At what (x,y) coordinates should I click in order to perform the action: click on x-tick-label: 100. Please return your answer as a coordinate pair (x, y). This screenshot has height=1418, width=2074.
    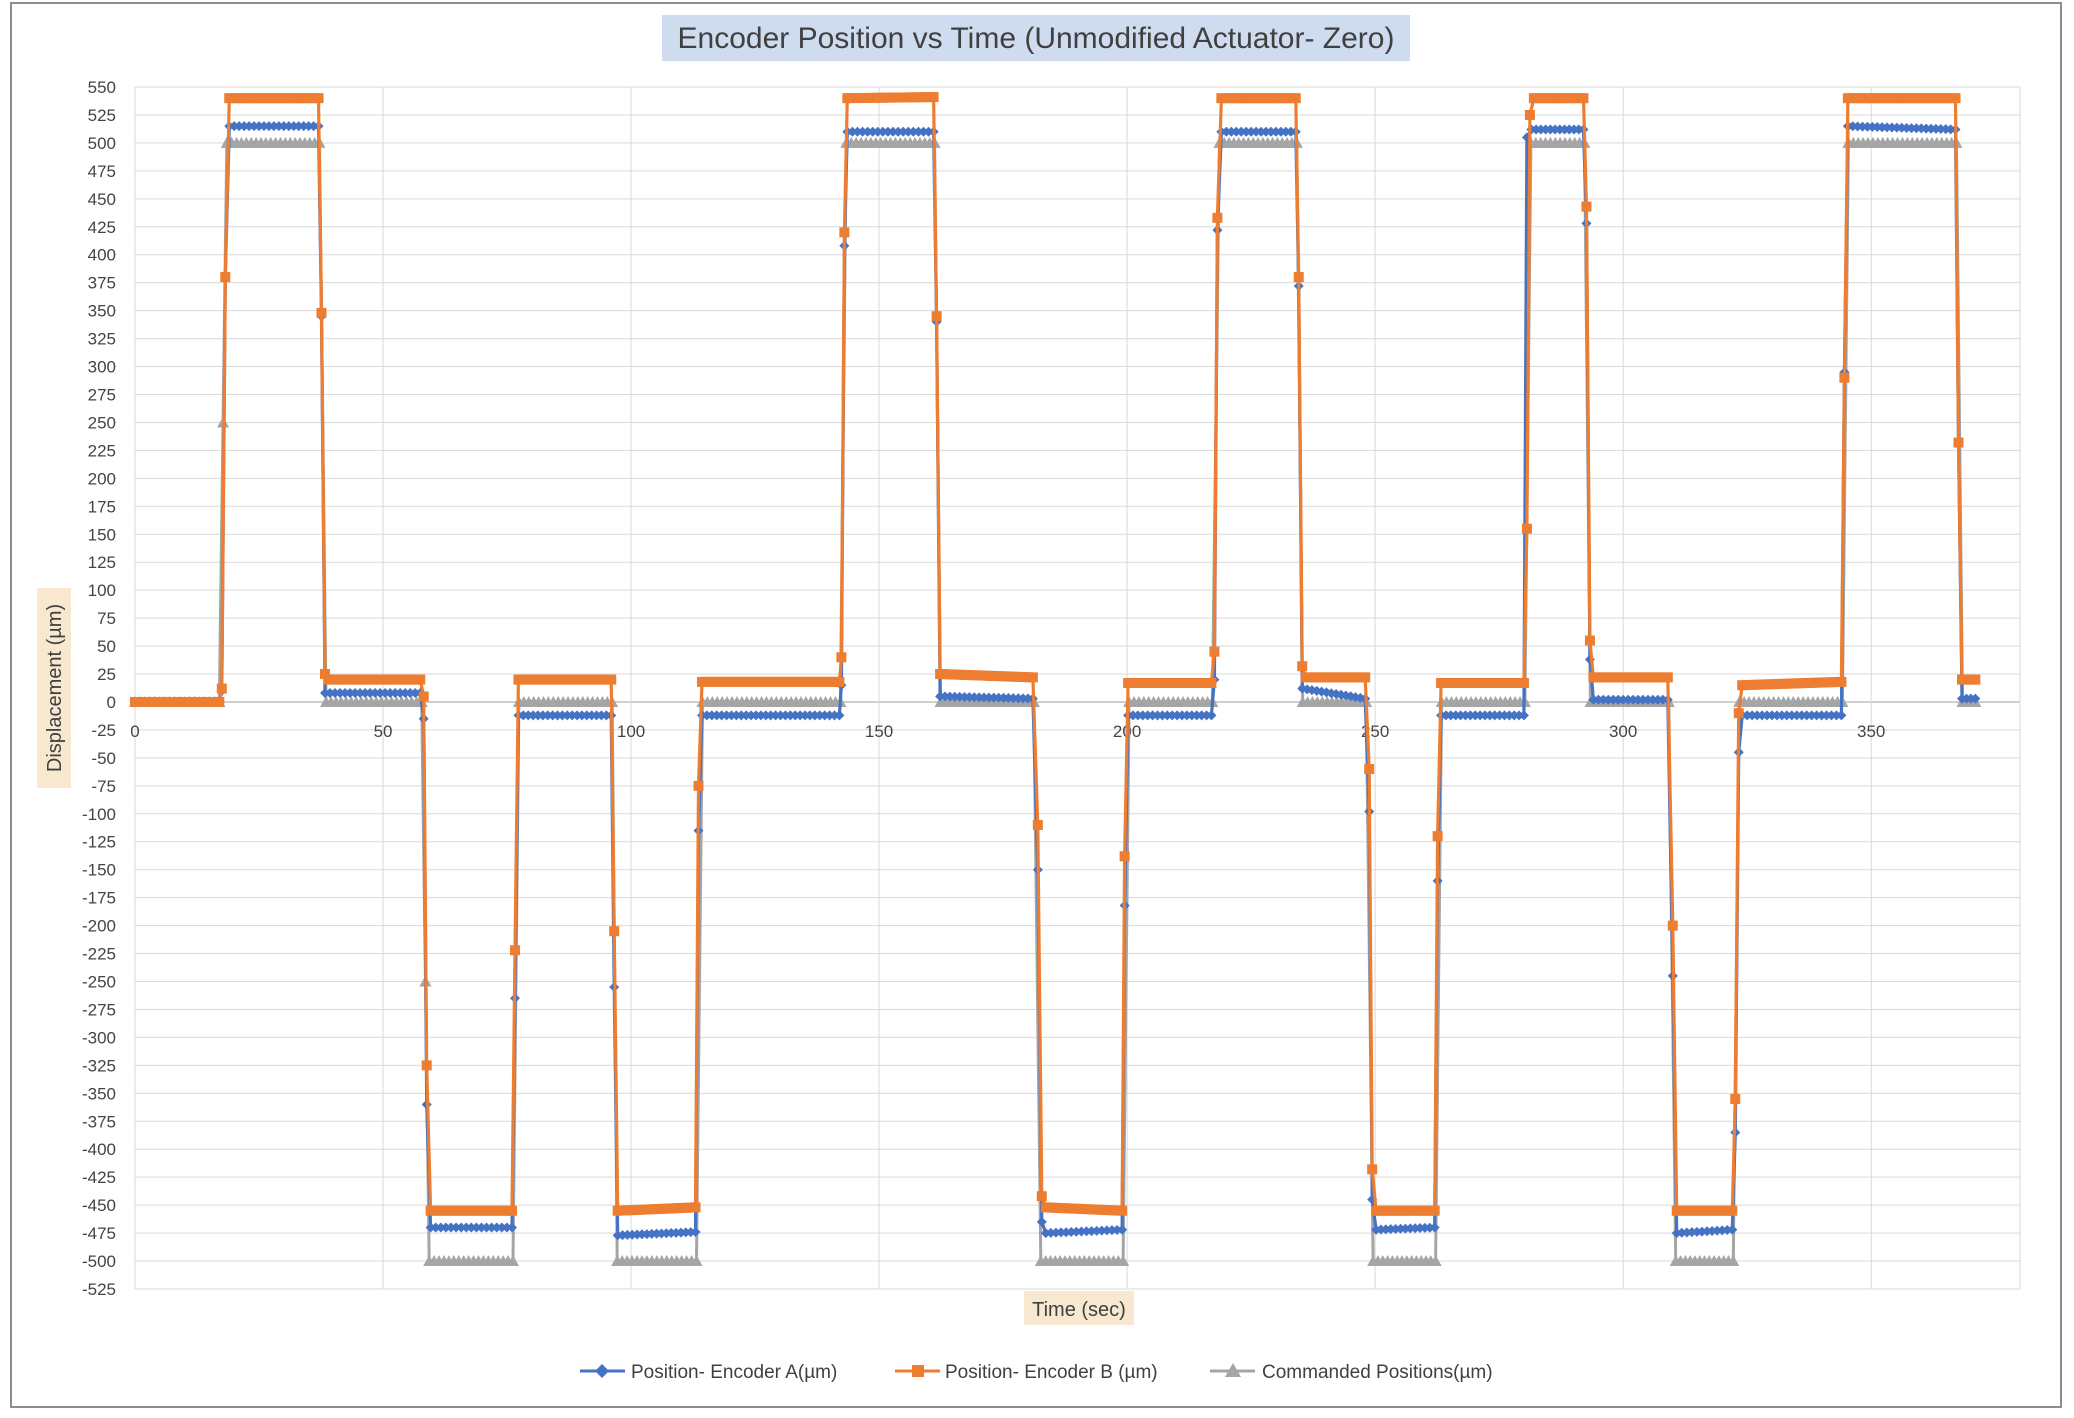
    Looking at the image, I should click on (631, 731).